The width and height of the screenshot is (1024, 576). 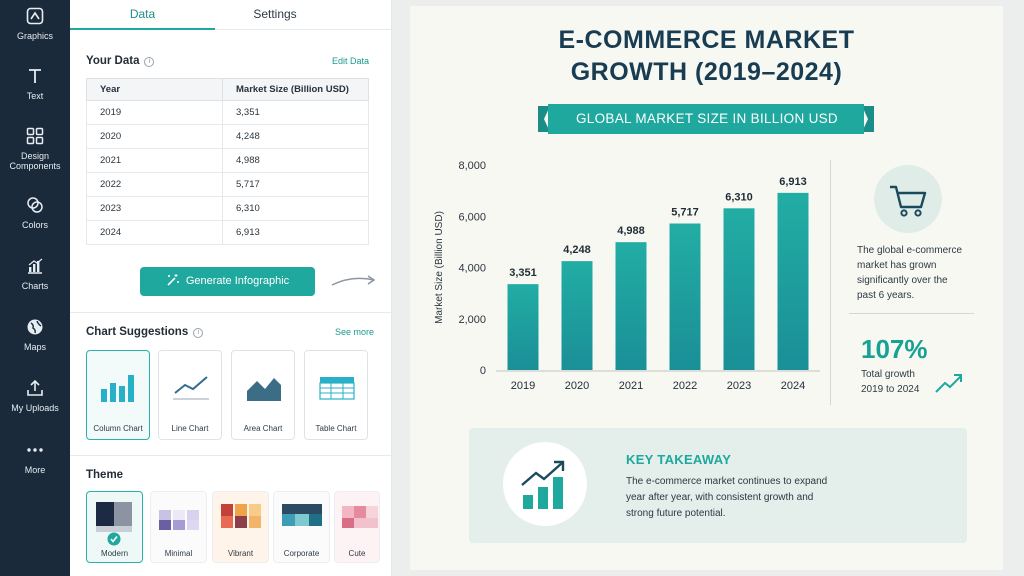 I want to click on colors-icon, so click(x=35, y=205).